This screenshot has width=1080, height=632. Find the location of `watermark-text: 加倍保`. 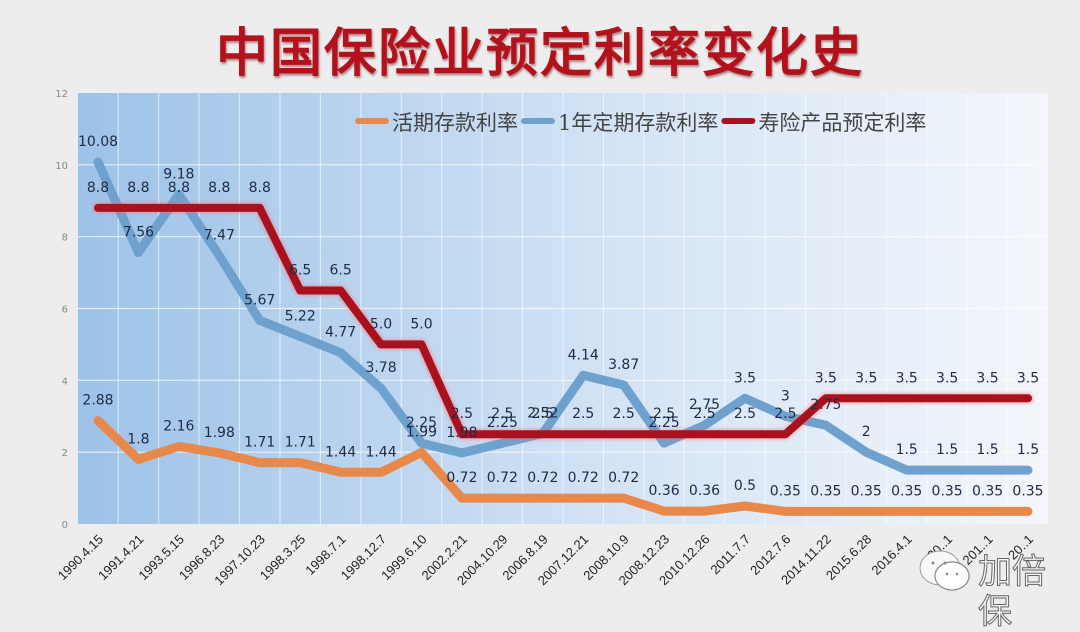

watermark-text: 加倍保 is located at coordinates (1012, 592).